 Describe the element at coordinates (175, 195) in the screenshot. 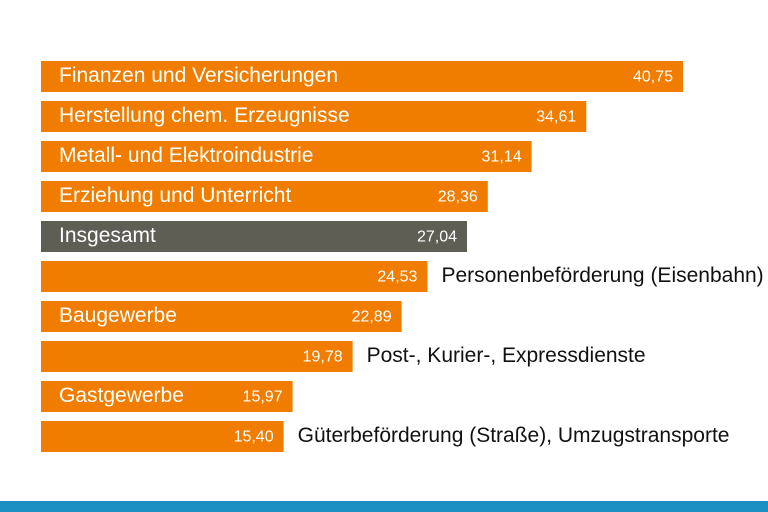

I see `category-label: Erziehung und Unterricht` at that location.